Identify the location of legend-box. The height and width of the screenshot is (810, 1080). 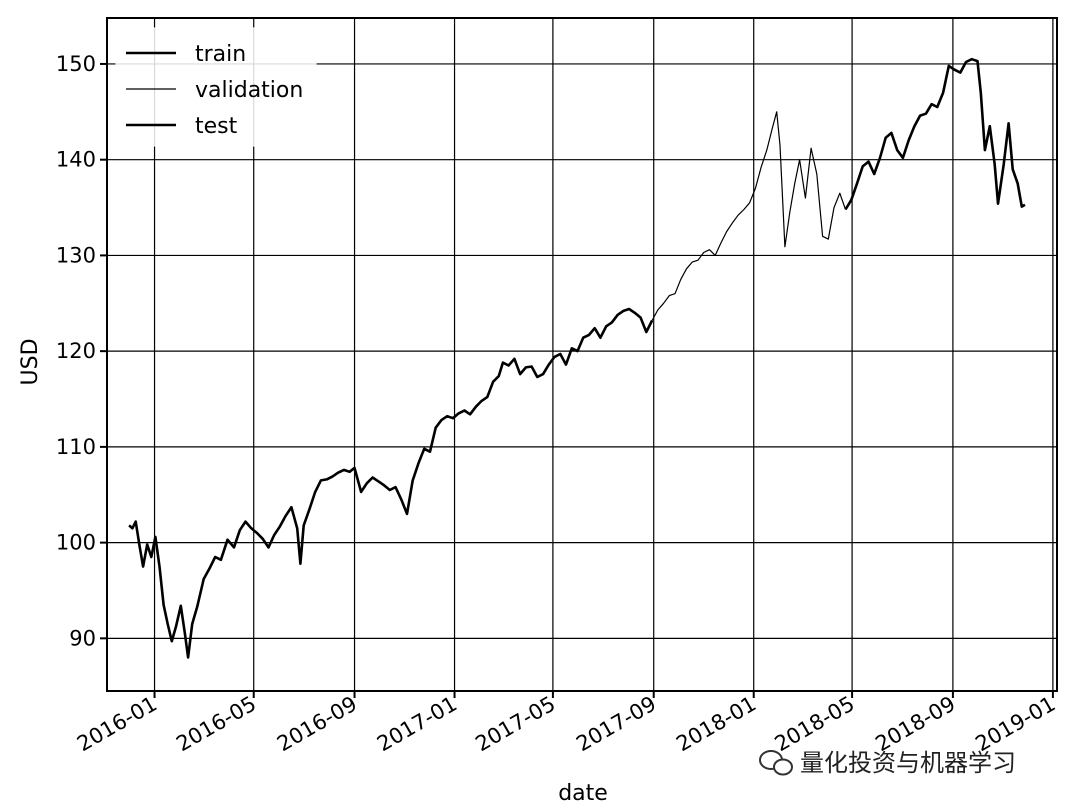
(216, 87).